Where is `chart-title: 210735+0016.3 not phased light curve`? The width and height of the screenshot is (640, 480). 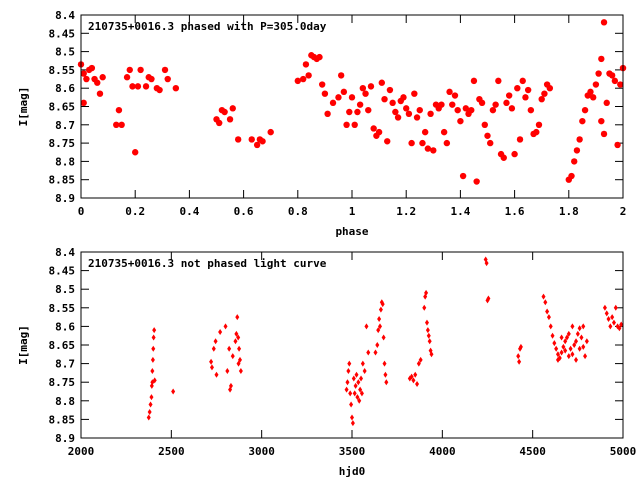
chart-title: 210735+0016.3 not phased light curve is located at coordinates (207, 263).